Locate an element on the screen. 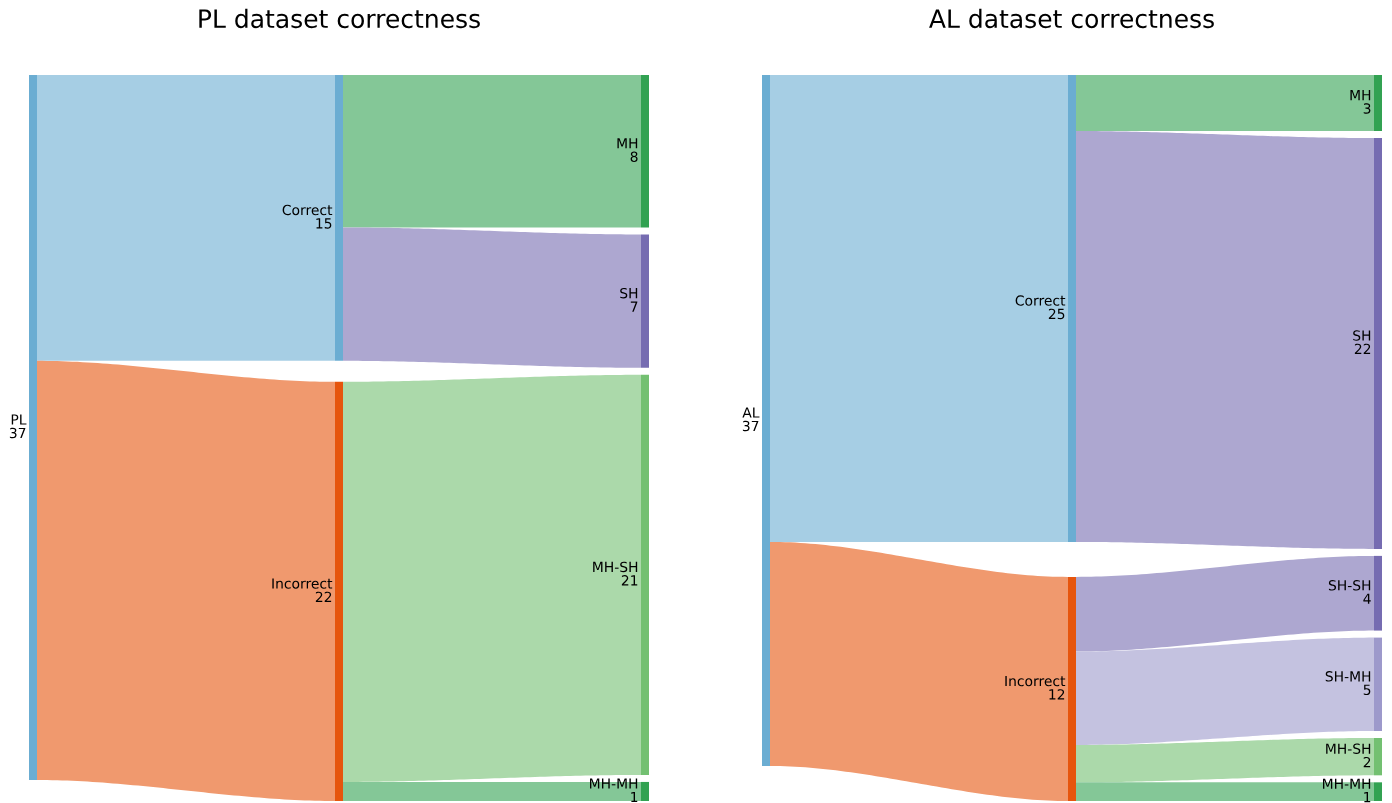  category-label: SH-MH is located at coordinates (1348, 676).